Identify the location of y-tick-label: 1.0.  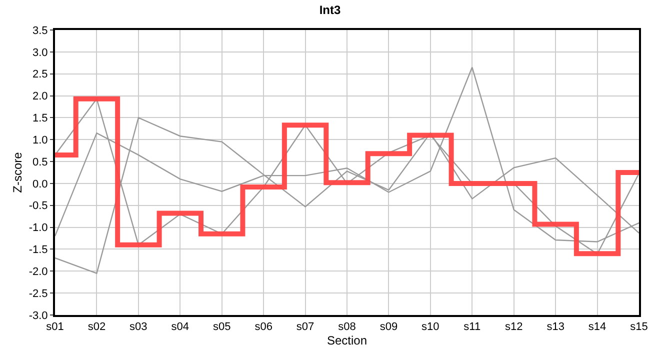
(40, 140).